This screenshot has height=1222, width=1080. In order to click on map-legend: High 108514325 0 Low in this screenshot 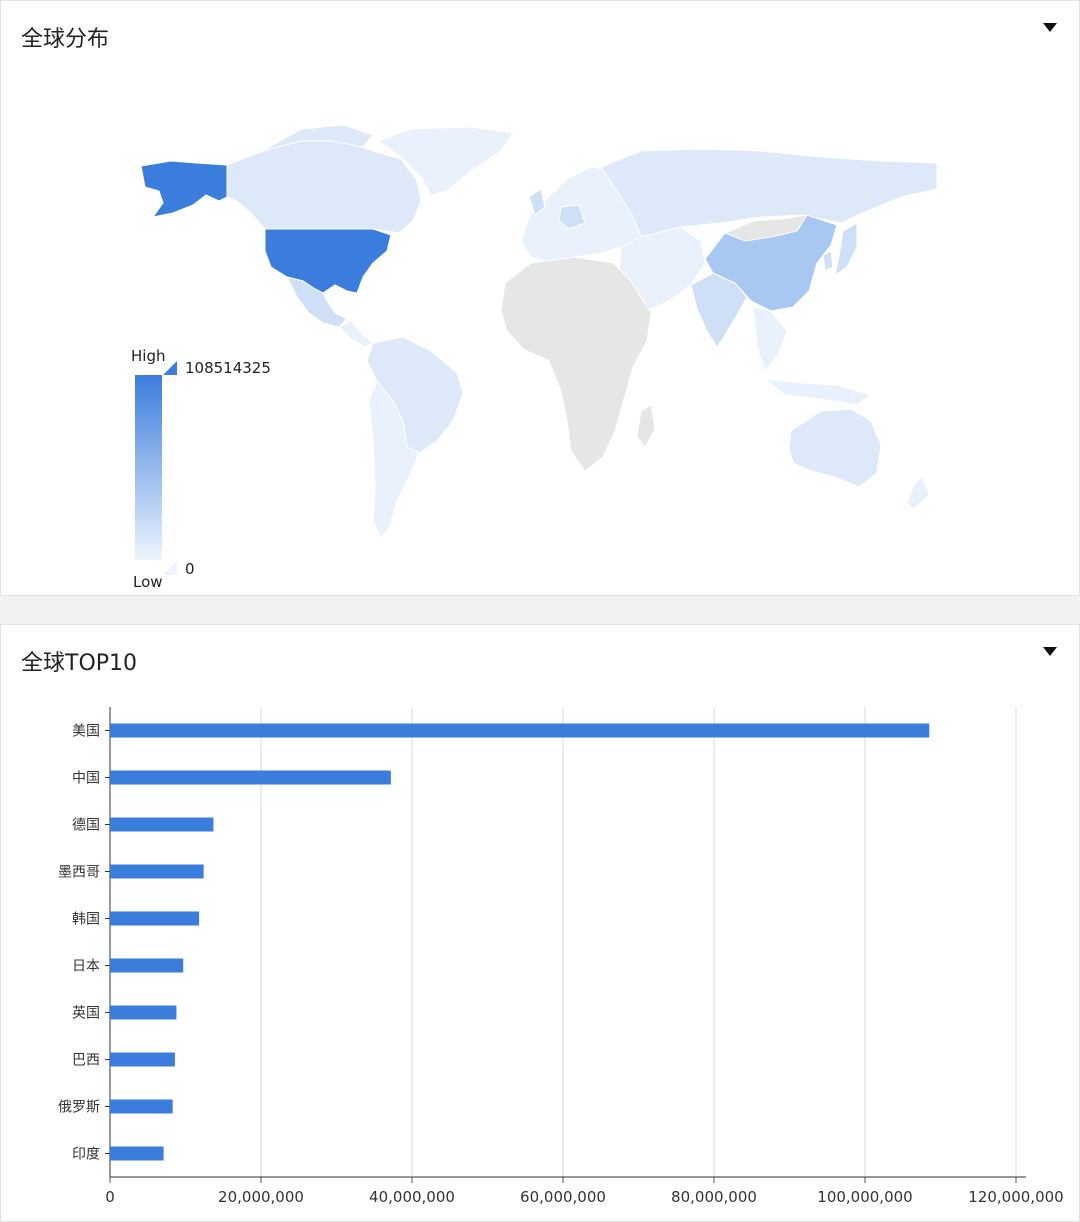, I will do `click(201, 469)`.